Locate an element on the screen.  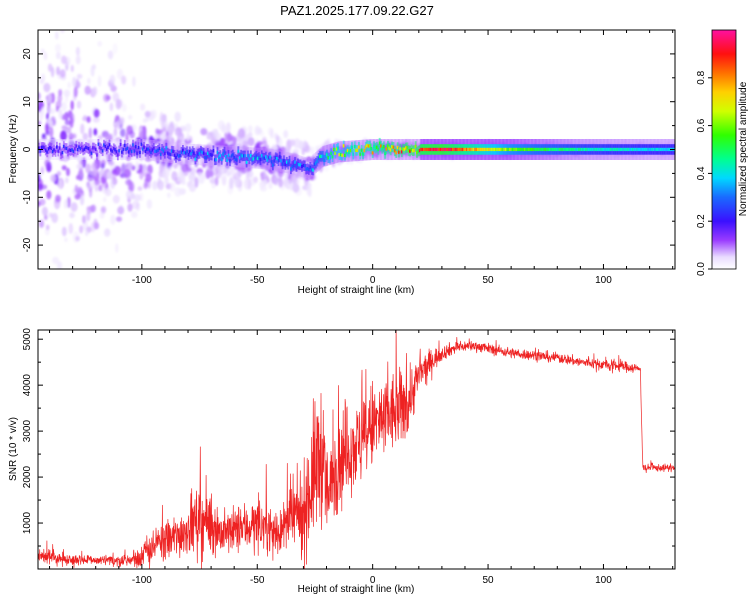
spectrogram-y-axis-label: Frequency (Hz) is located at coordinates (13, 149).